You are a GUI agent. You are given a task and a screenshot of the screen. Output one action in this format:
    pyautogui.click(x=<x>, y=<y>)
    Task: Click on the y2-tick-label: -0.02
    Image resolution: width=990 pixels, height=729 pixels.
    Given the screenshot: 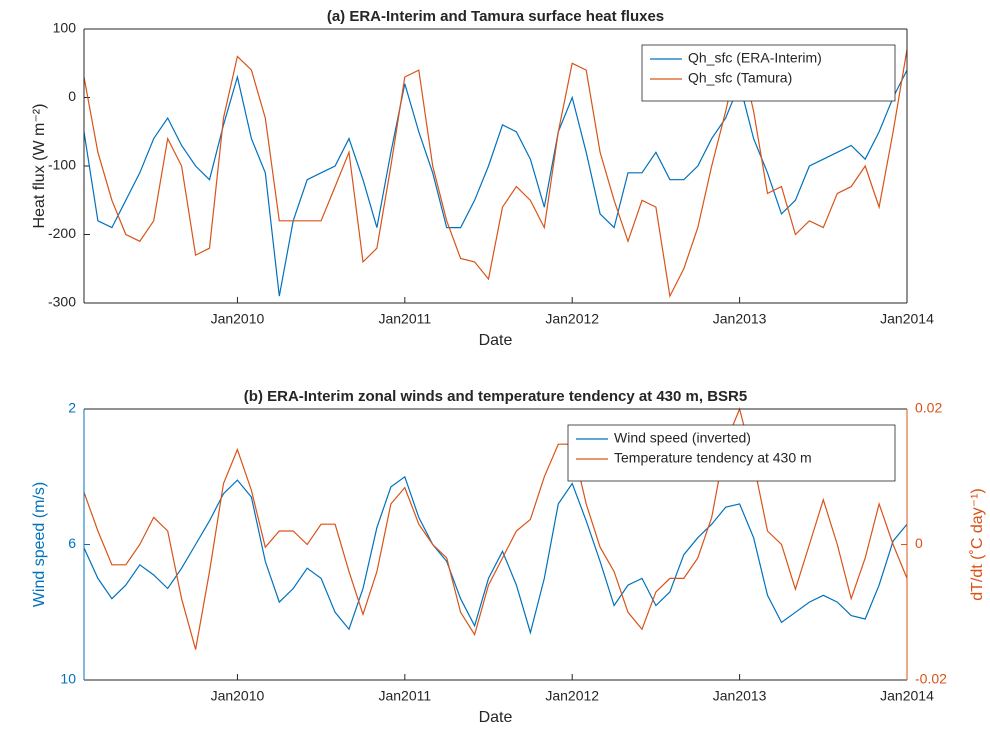 What is the action you would take?
    pyautogui.click(x=931, y=679)
    